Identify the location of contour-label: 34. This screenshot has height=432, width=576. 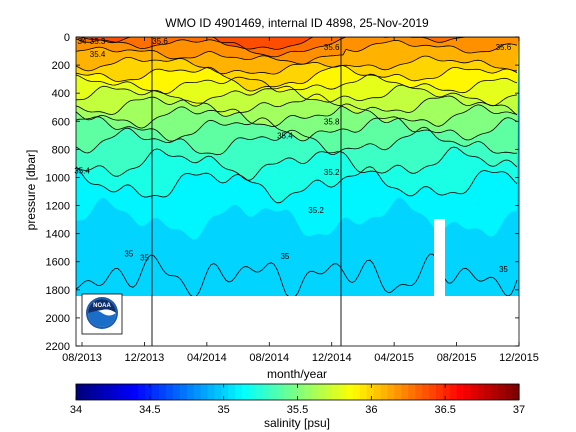
(82, 41).